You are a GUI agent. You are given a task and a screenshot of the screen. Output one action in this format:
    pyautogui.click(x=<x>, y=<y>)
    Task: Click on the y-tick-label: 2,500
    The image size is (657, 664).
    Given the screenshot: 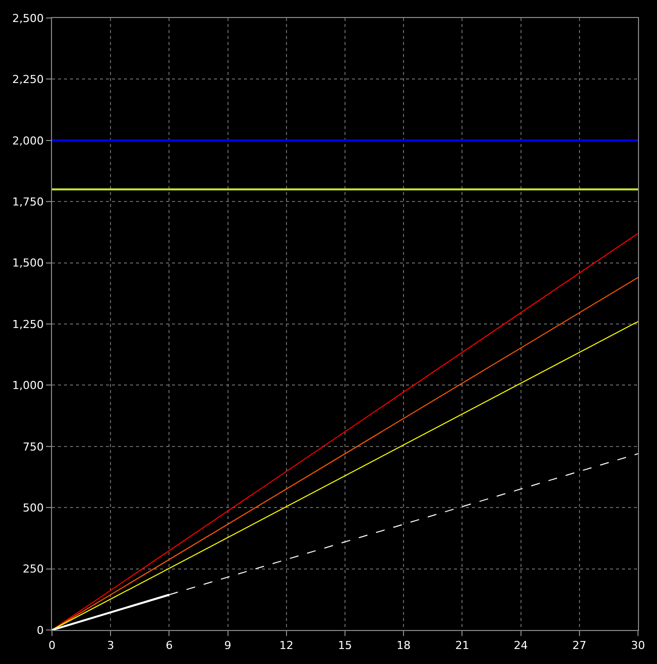 What is the action you would take?
    pyautogui.click(x=28, y=18)
    